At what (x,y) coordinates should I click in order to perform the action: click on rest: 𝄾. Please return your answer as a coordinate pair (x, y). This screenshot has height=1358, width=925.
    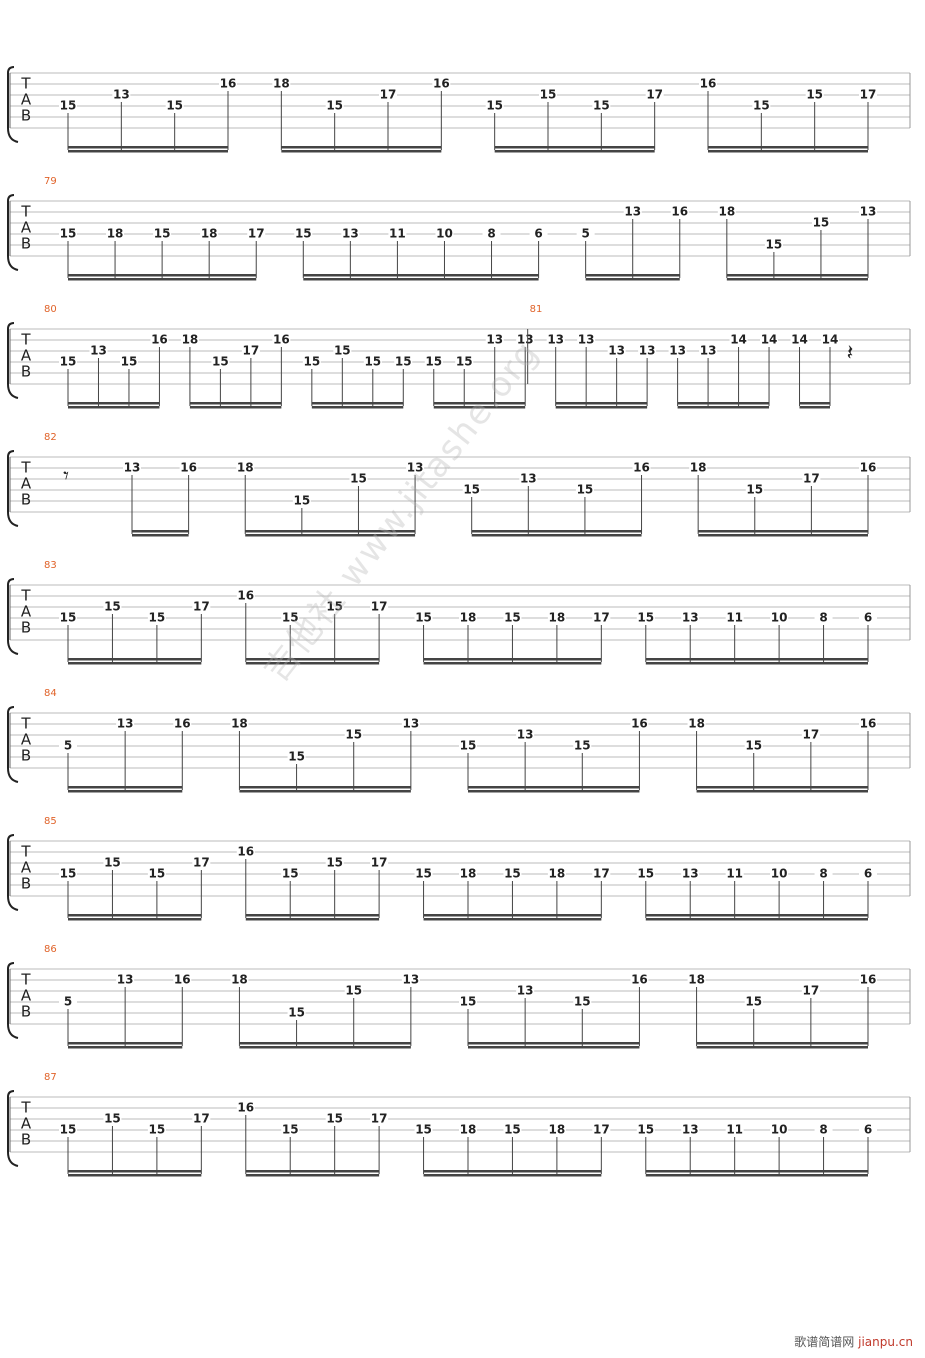
    Looking at the image, I should click on (66, 476).